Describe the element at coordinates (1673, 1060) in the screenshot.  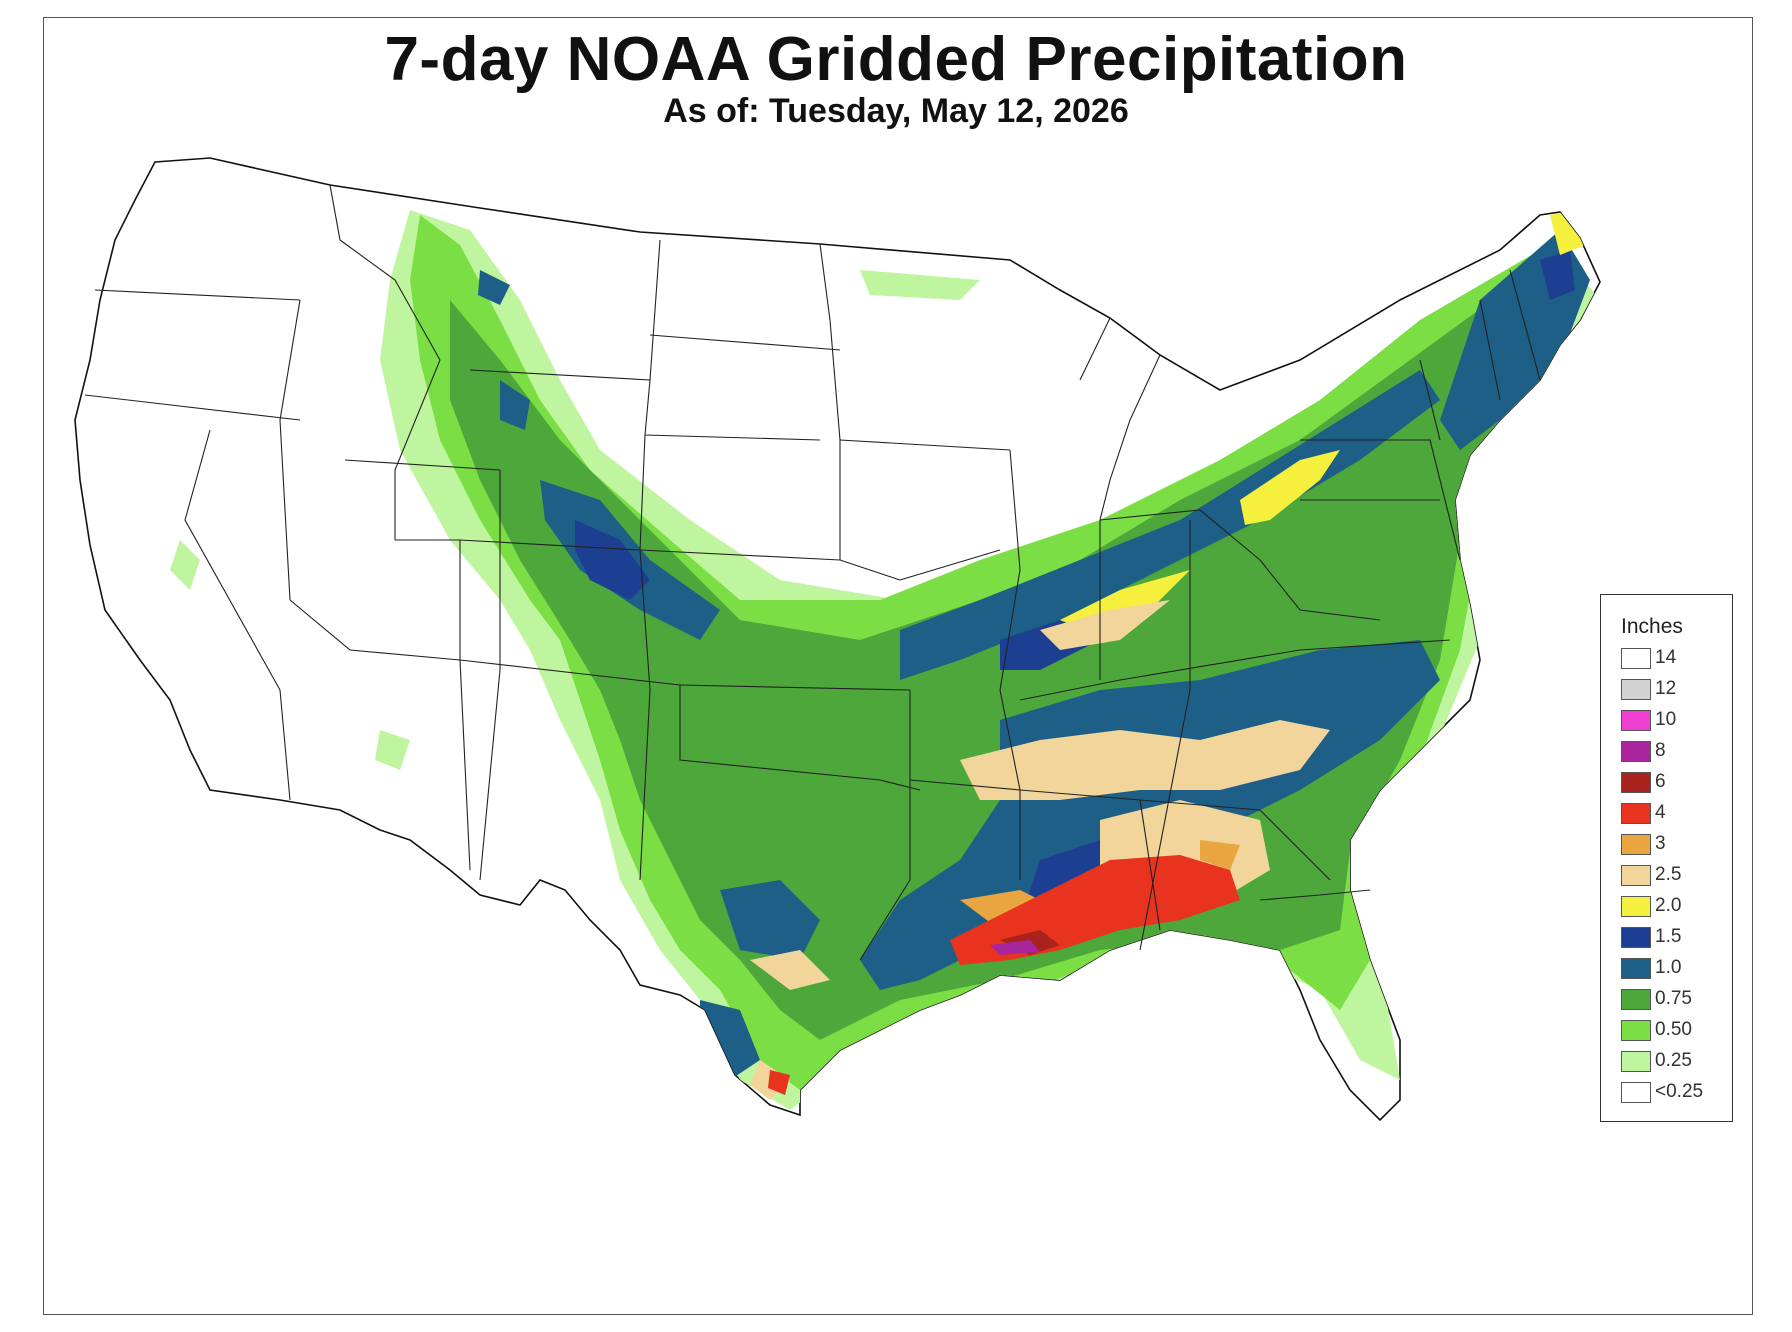
I see `legend-label: 0.25` at that location.